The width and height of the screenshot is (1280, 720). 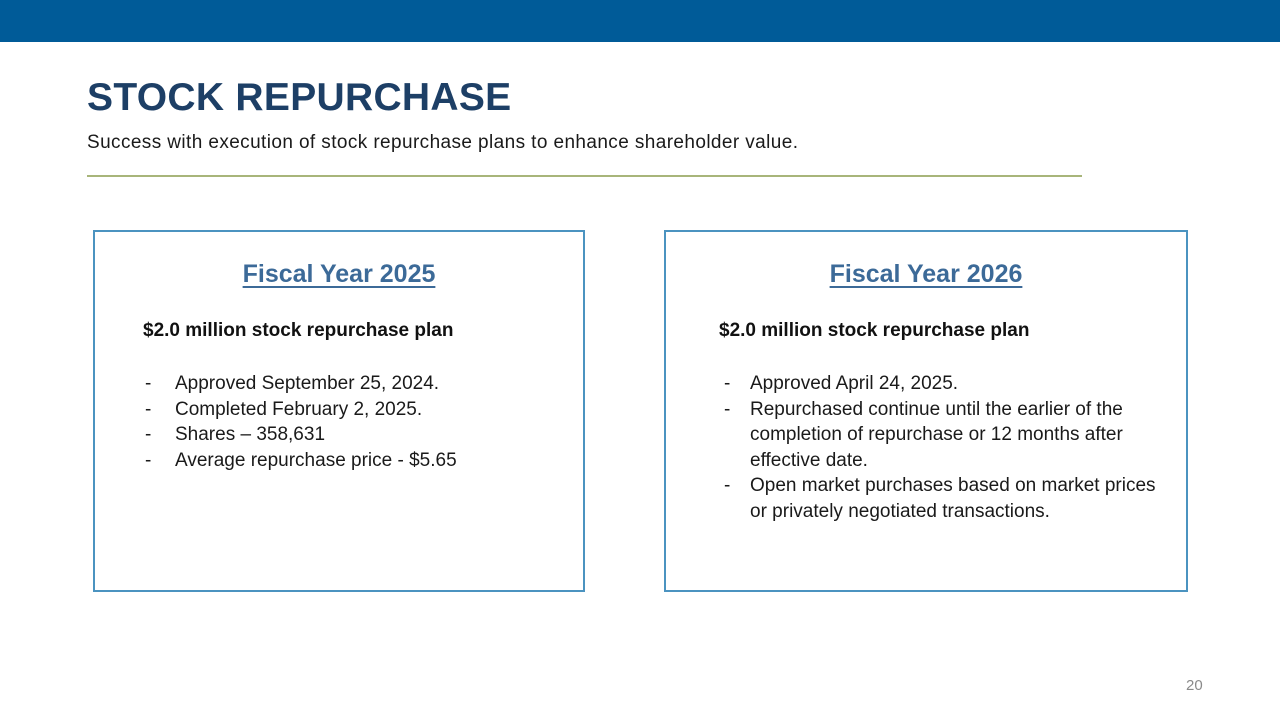 What do you see at coordinates (299, 409) in the screenshot?
I see `bullet-text: Completed February 2, 2025.` at bounding box center [299, 409].